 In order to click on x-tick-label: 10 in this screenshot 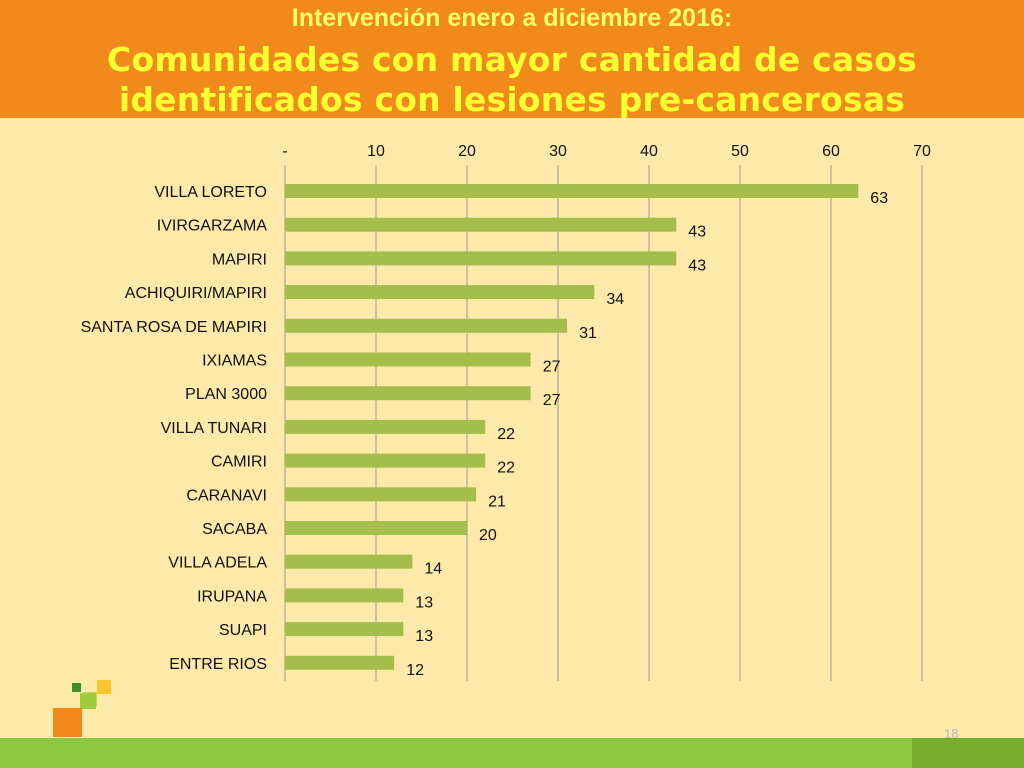, I will do `click(376, 151)`.